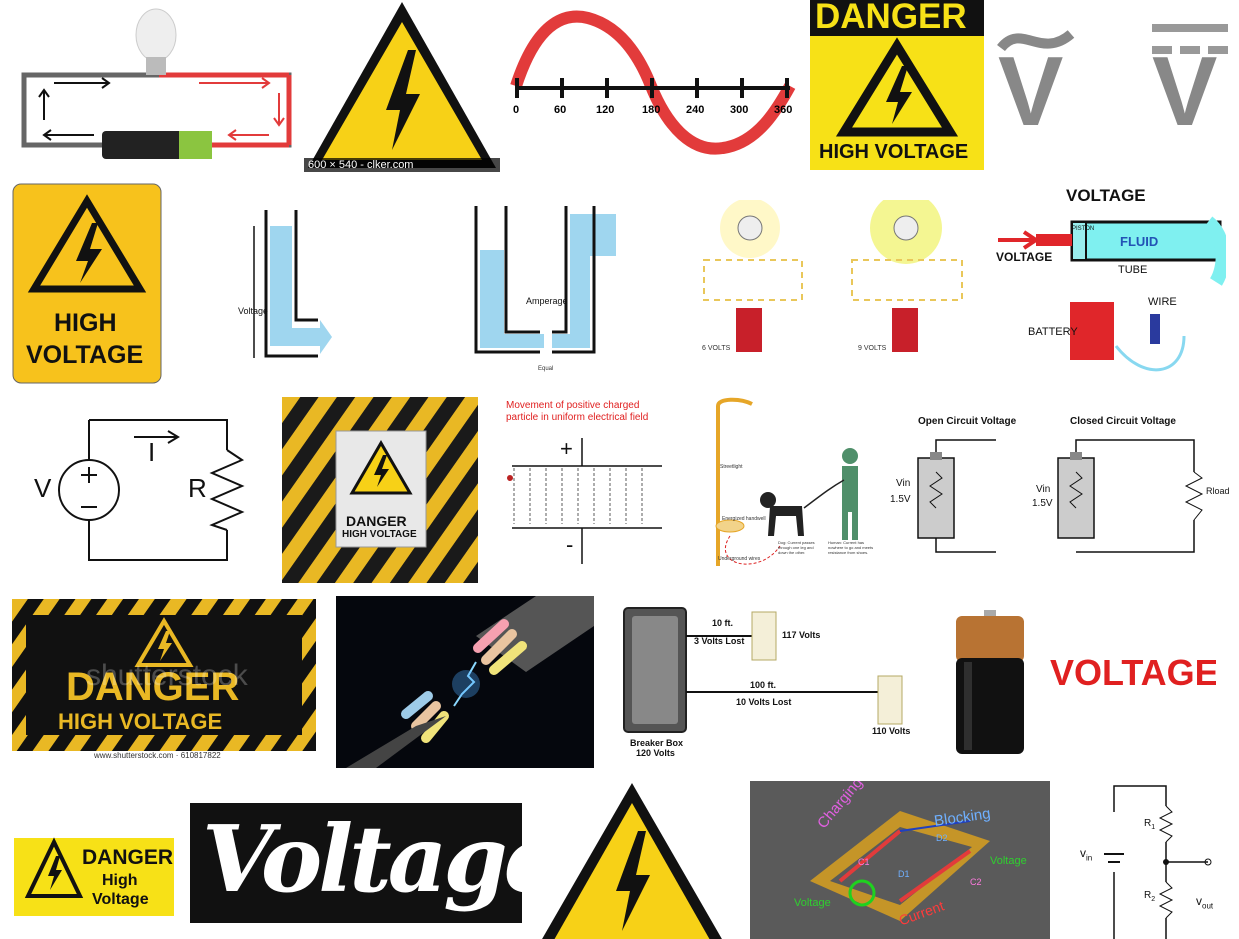 The width and height of the screenshot is (1239, 939). I want to click on volts-117: 117 Volts, so click(801, 635).